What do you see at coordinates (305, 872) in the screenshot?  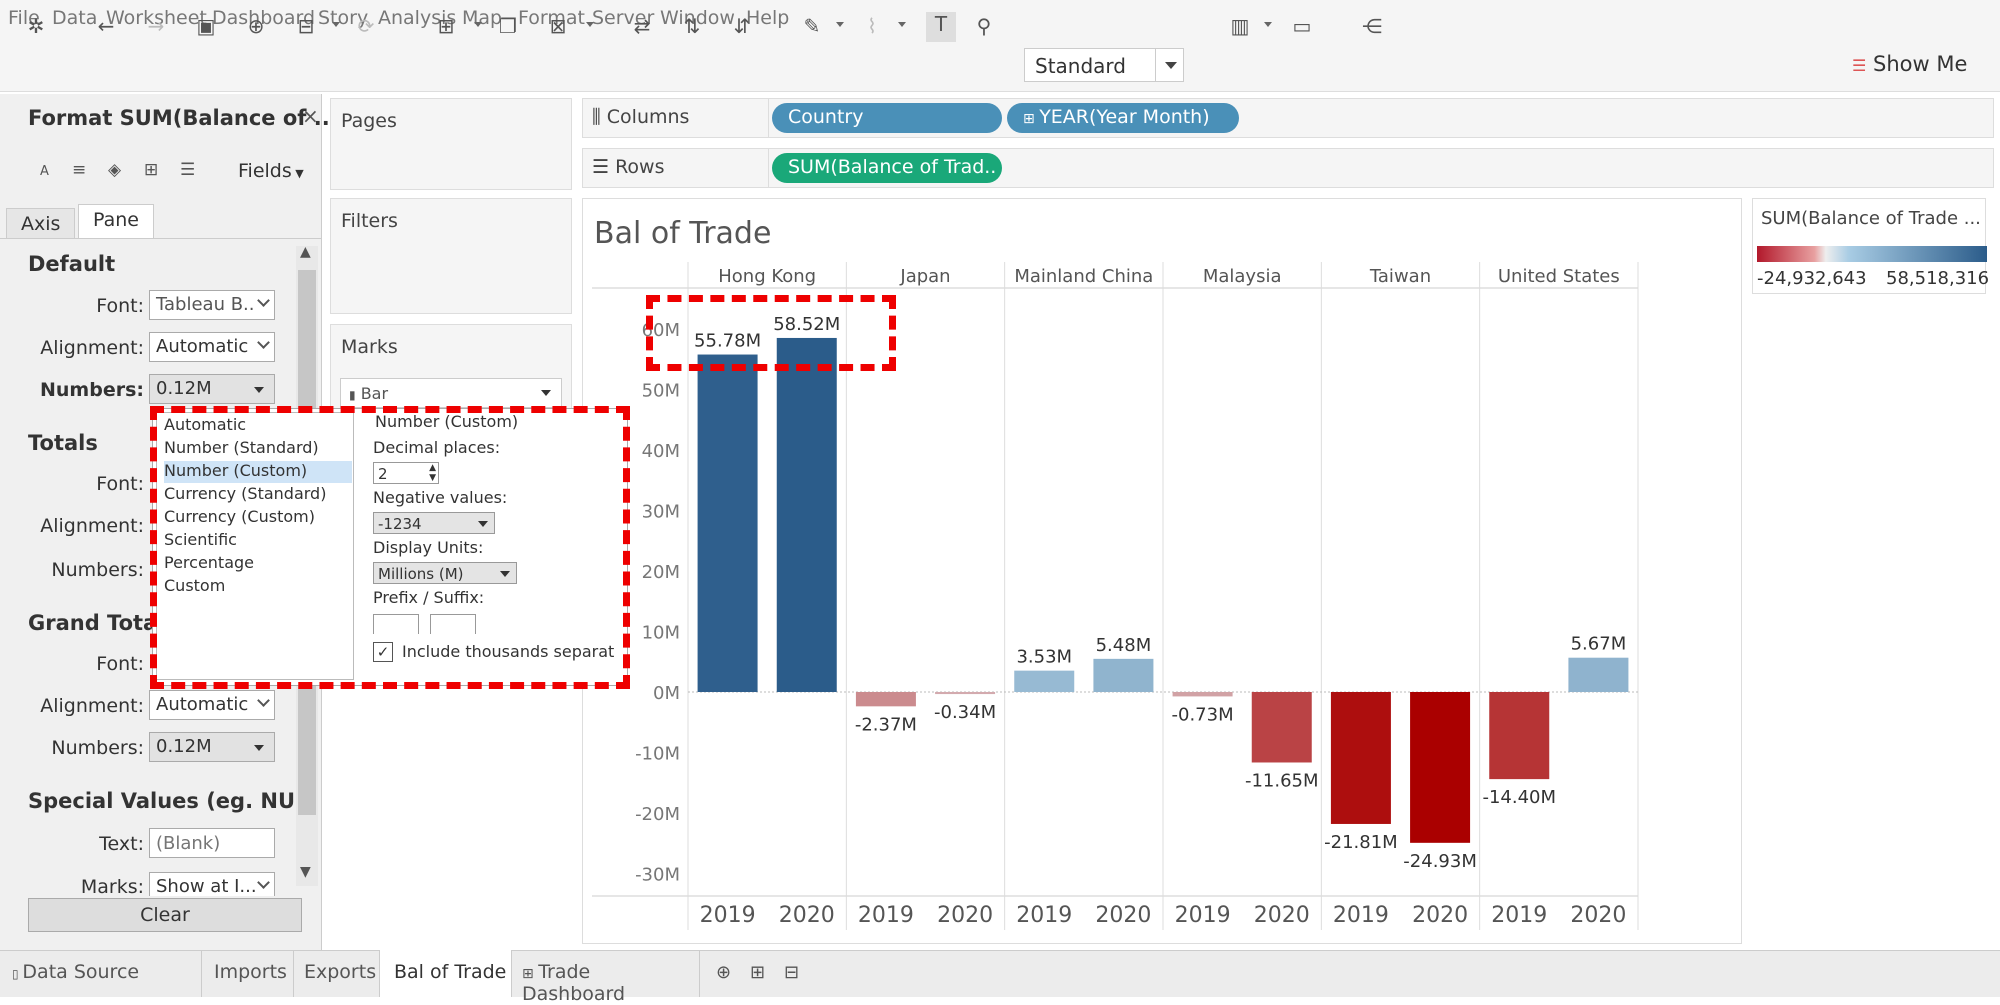 I see `scroll-down-icon: ▼` at bounding box center [305, 872].